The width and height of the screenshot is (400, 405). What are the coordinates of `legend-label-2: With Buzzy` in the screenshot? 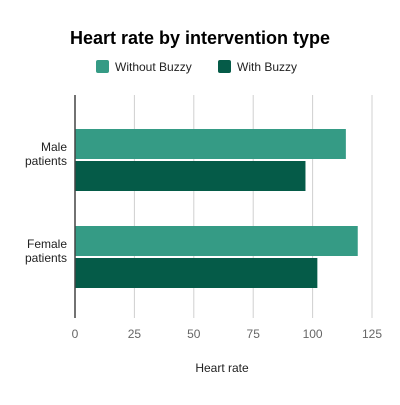 It's located at (267, 67).